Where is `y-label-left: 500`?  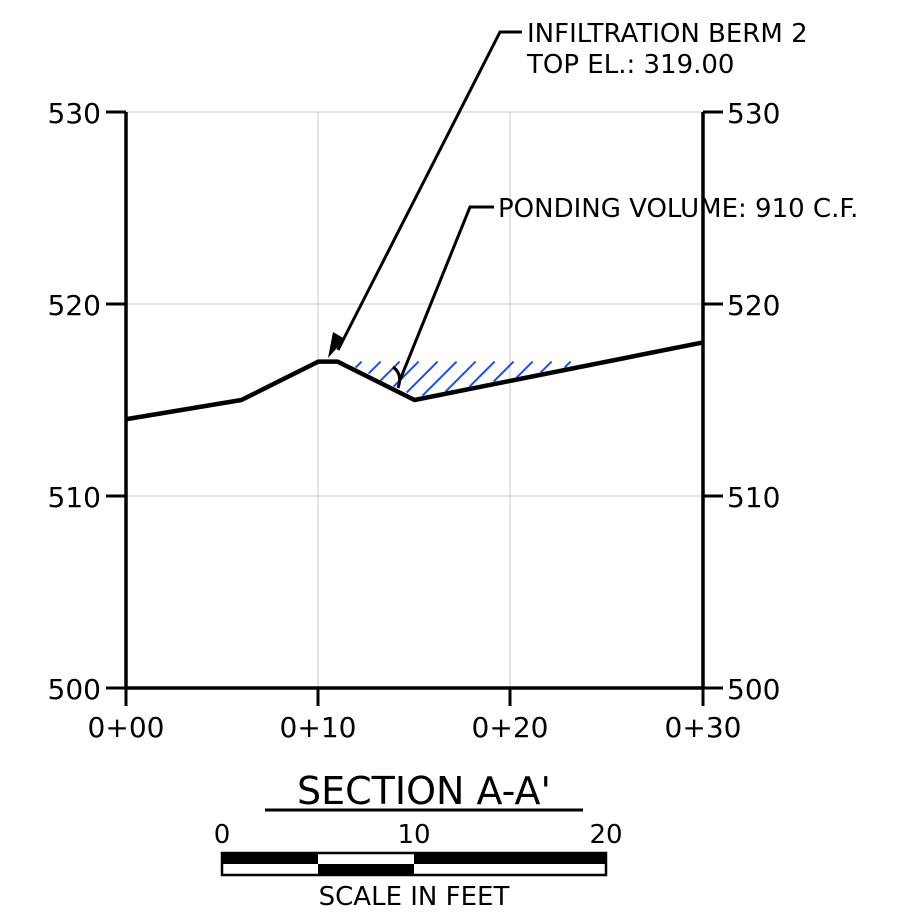
y-label-left: 500 is located at coordinates (74, 689).